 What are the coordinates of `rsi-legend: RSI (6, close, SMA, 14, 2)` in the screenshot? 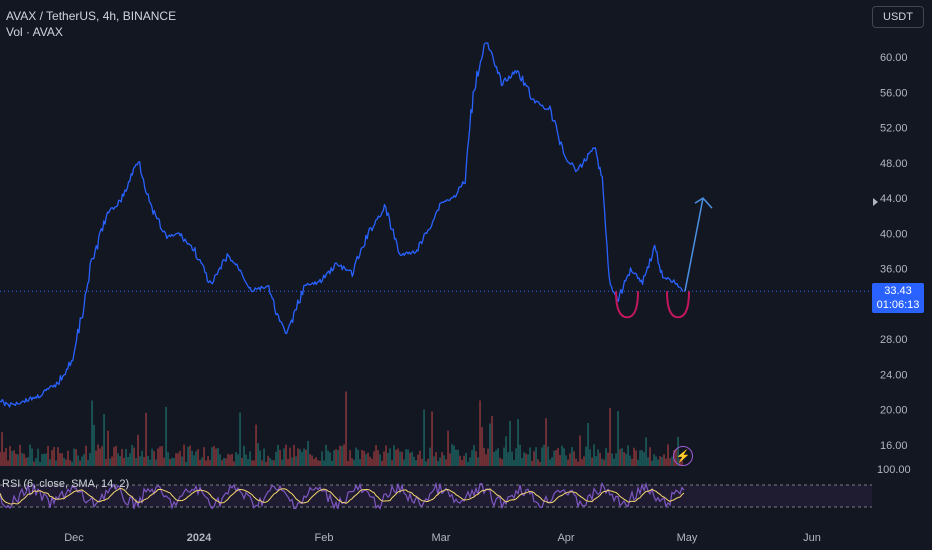 It's located at (66, 484).